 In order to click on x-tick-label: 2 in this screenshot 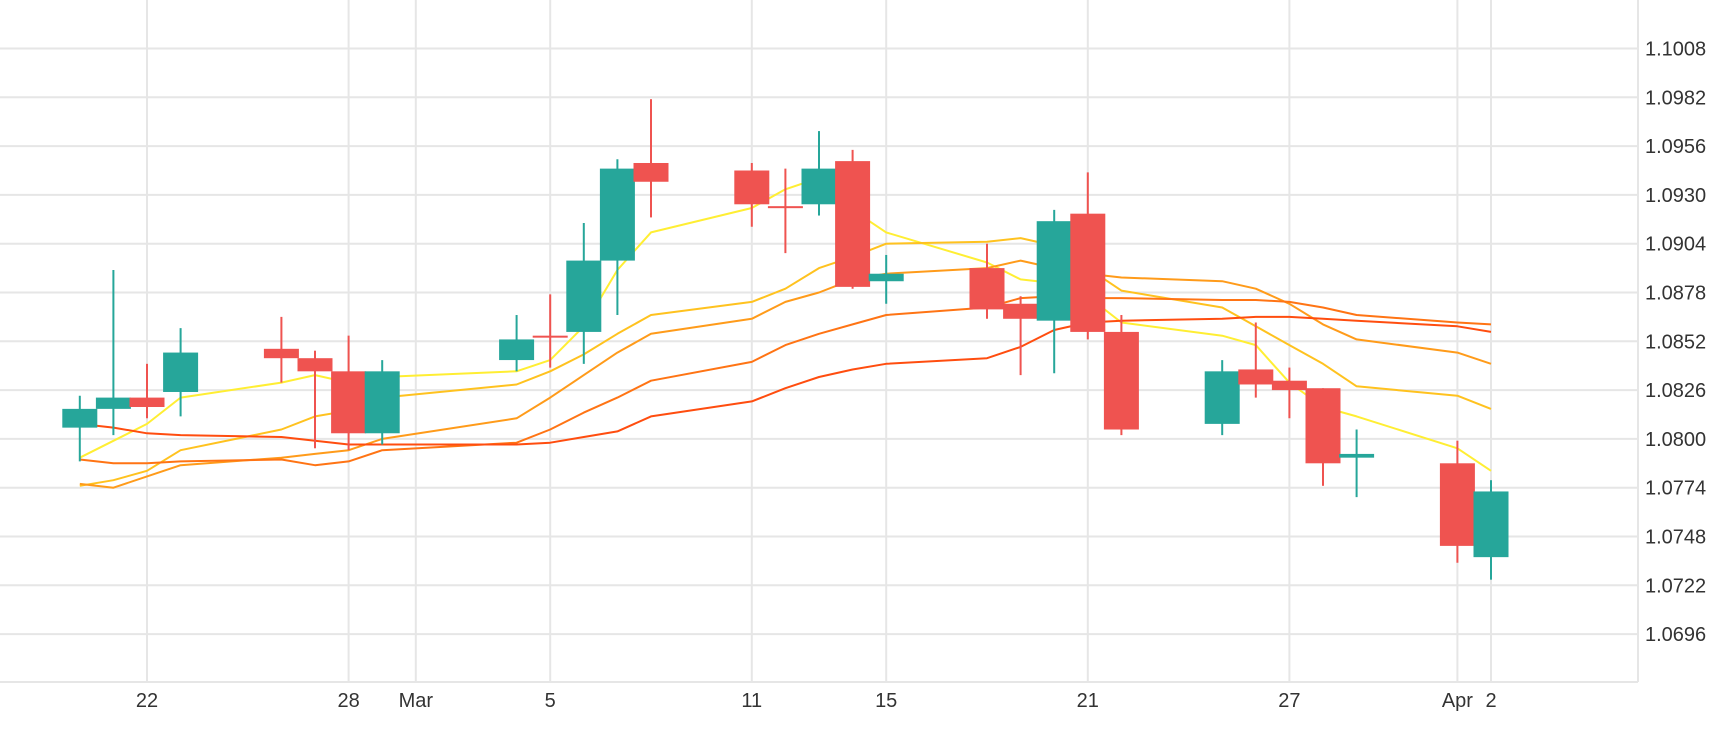, I will do `click(1490, 701)`.